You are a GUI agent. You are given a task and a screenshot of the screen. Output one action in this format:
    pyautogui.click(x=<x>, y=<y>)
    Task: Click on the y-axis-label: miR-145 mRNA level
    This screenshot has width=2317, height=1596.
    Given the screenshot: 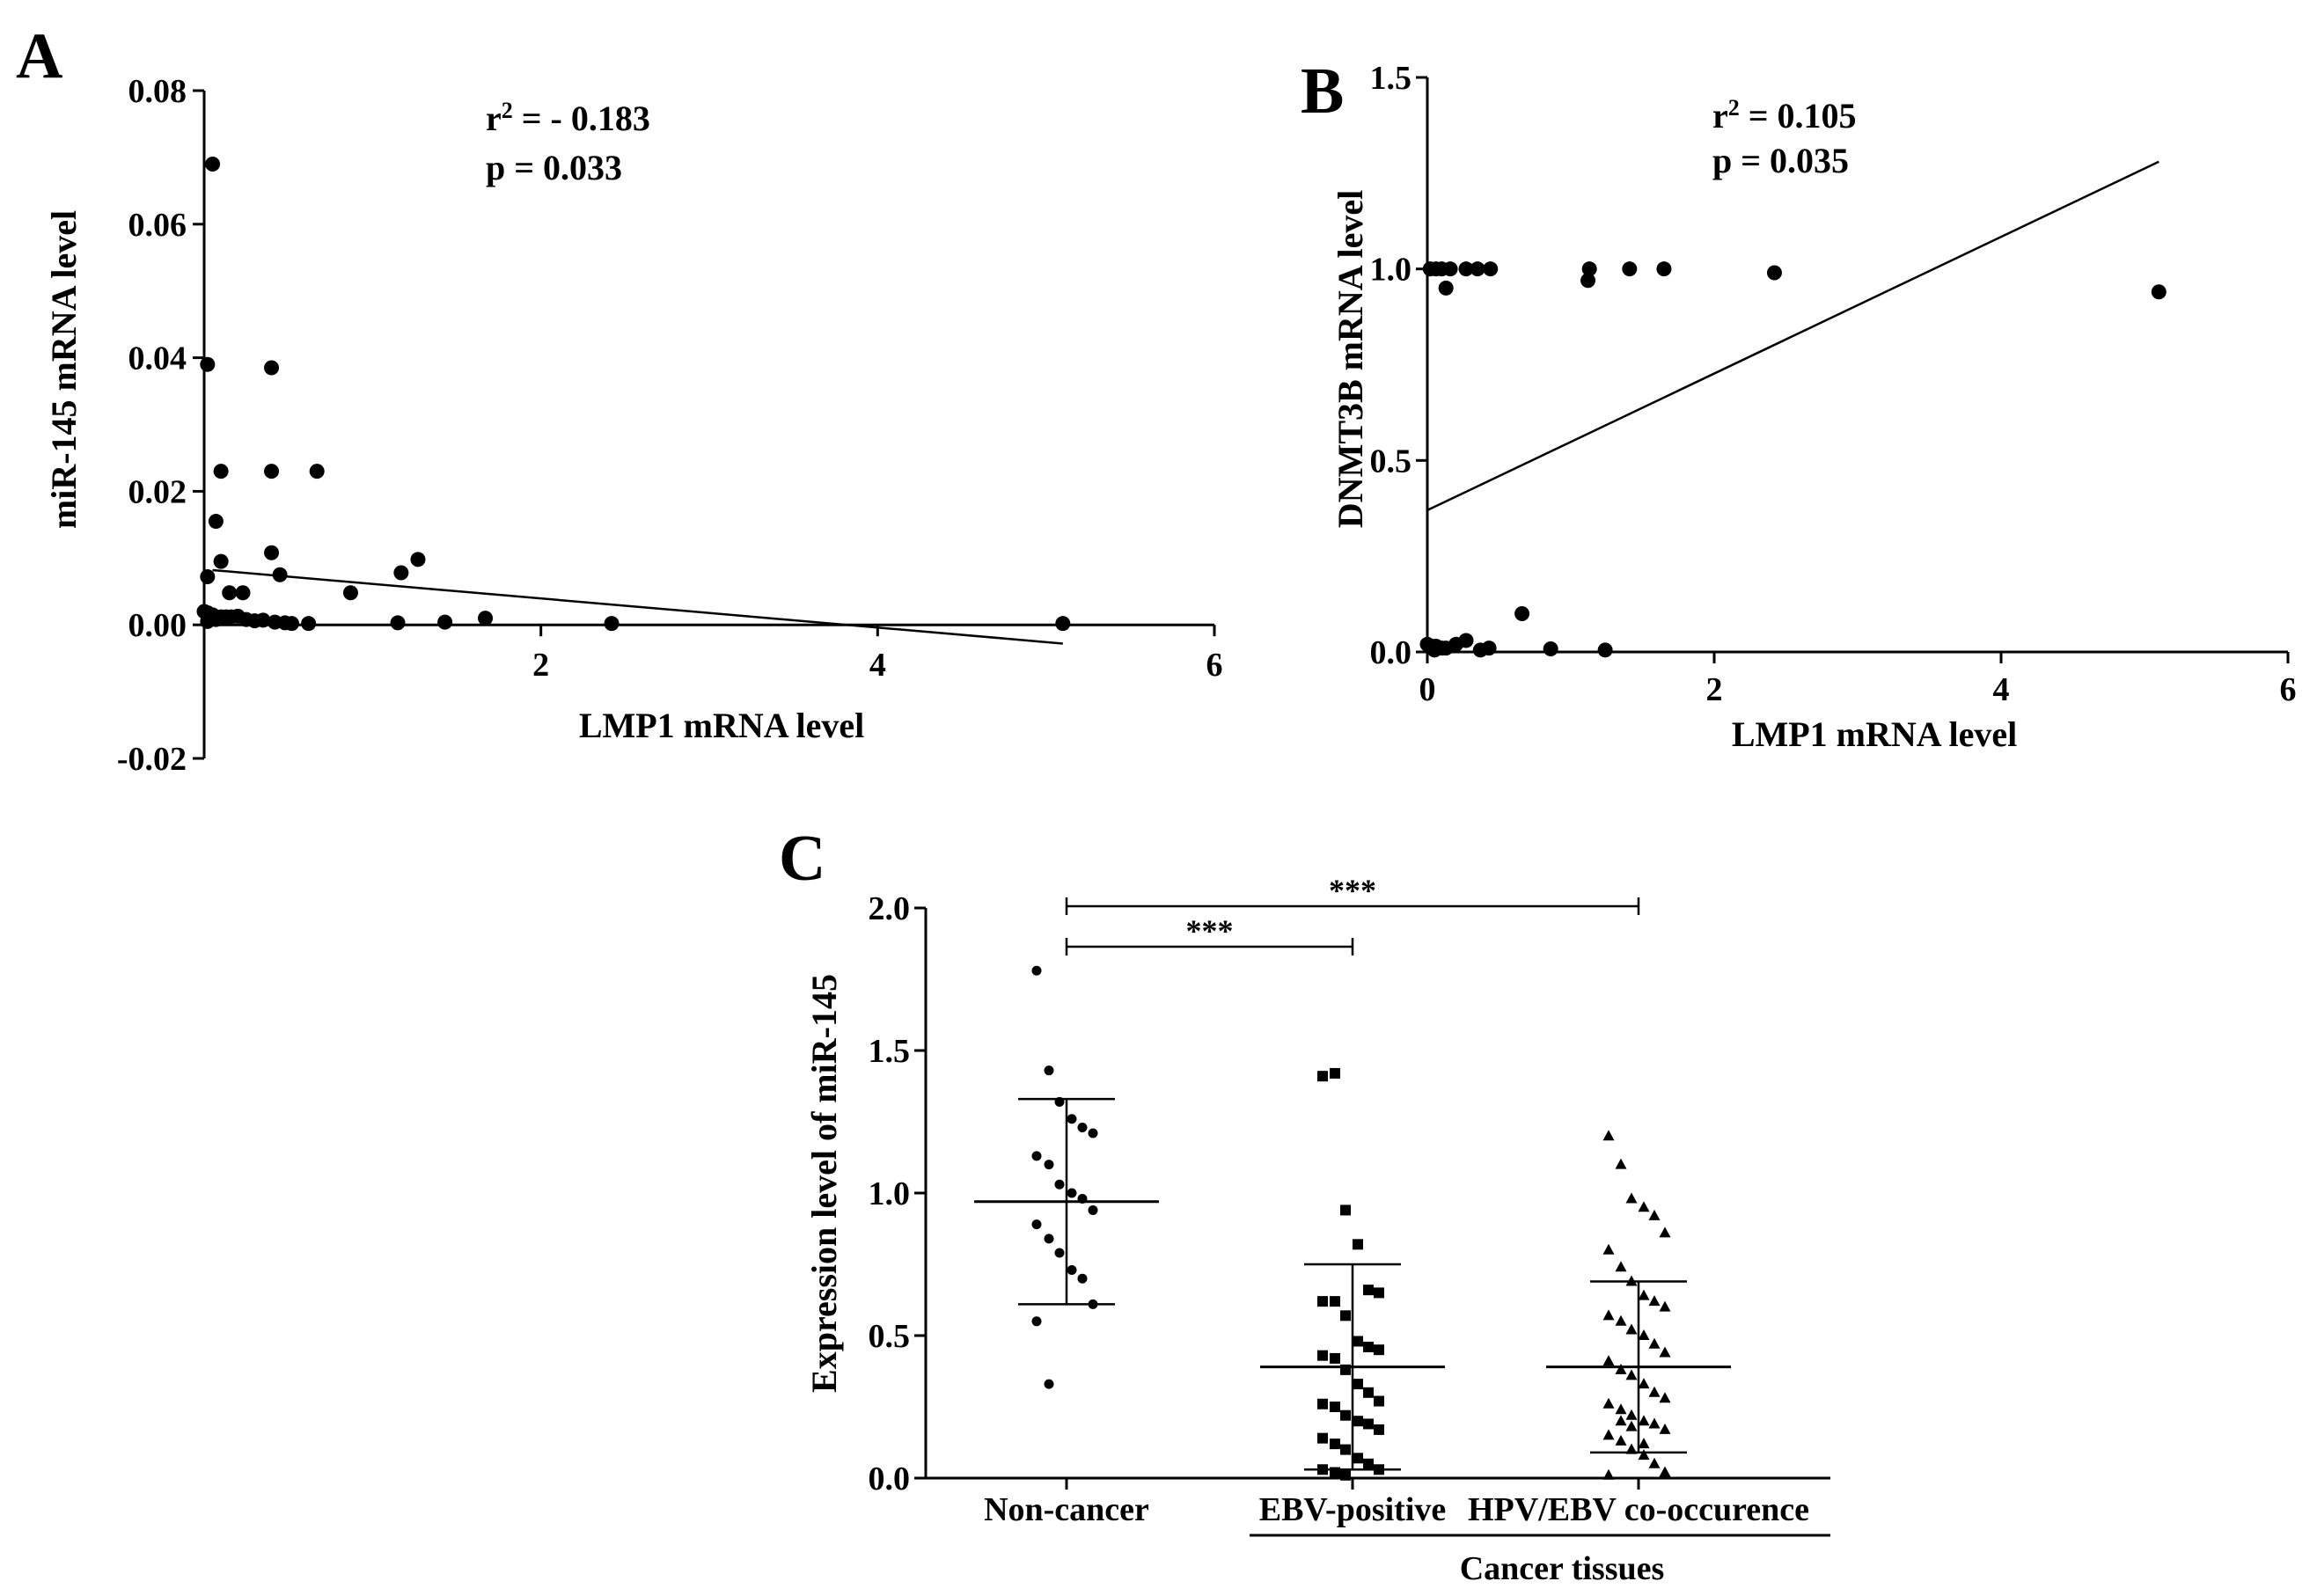 What is the action you would take?
    pyautogui.click(x=64, y=369)
    